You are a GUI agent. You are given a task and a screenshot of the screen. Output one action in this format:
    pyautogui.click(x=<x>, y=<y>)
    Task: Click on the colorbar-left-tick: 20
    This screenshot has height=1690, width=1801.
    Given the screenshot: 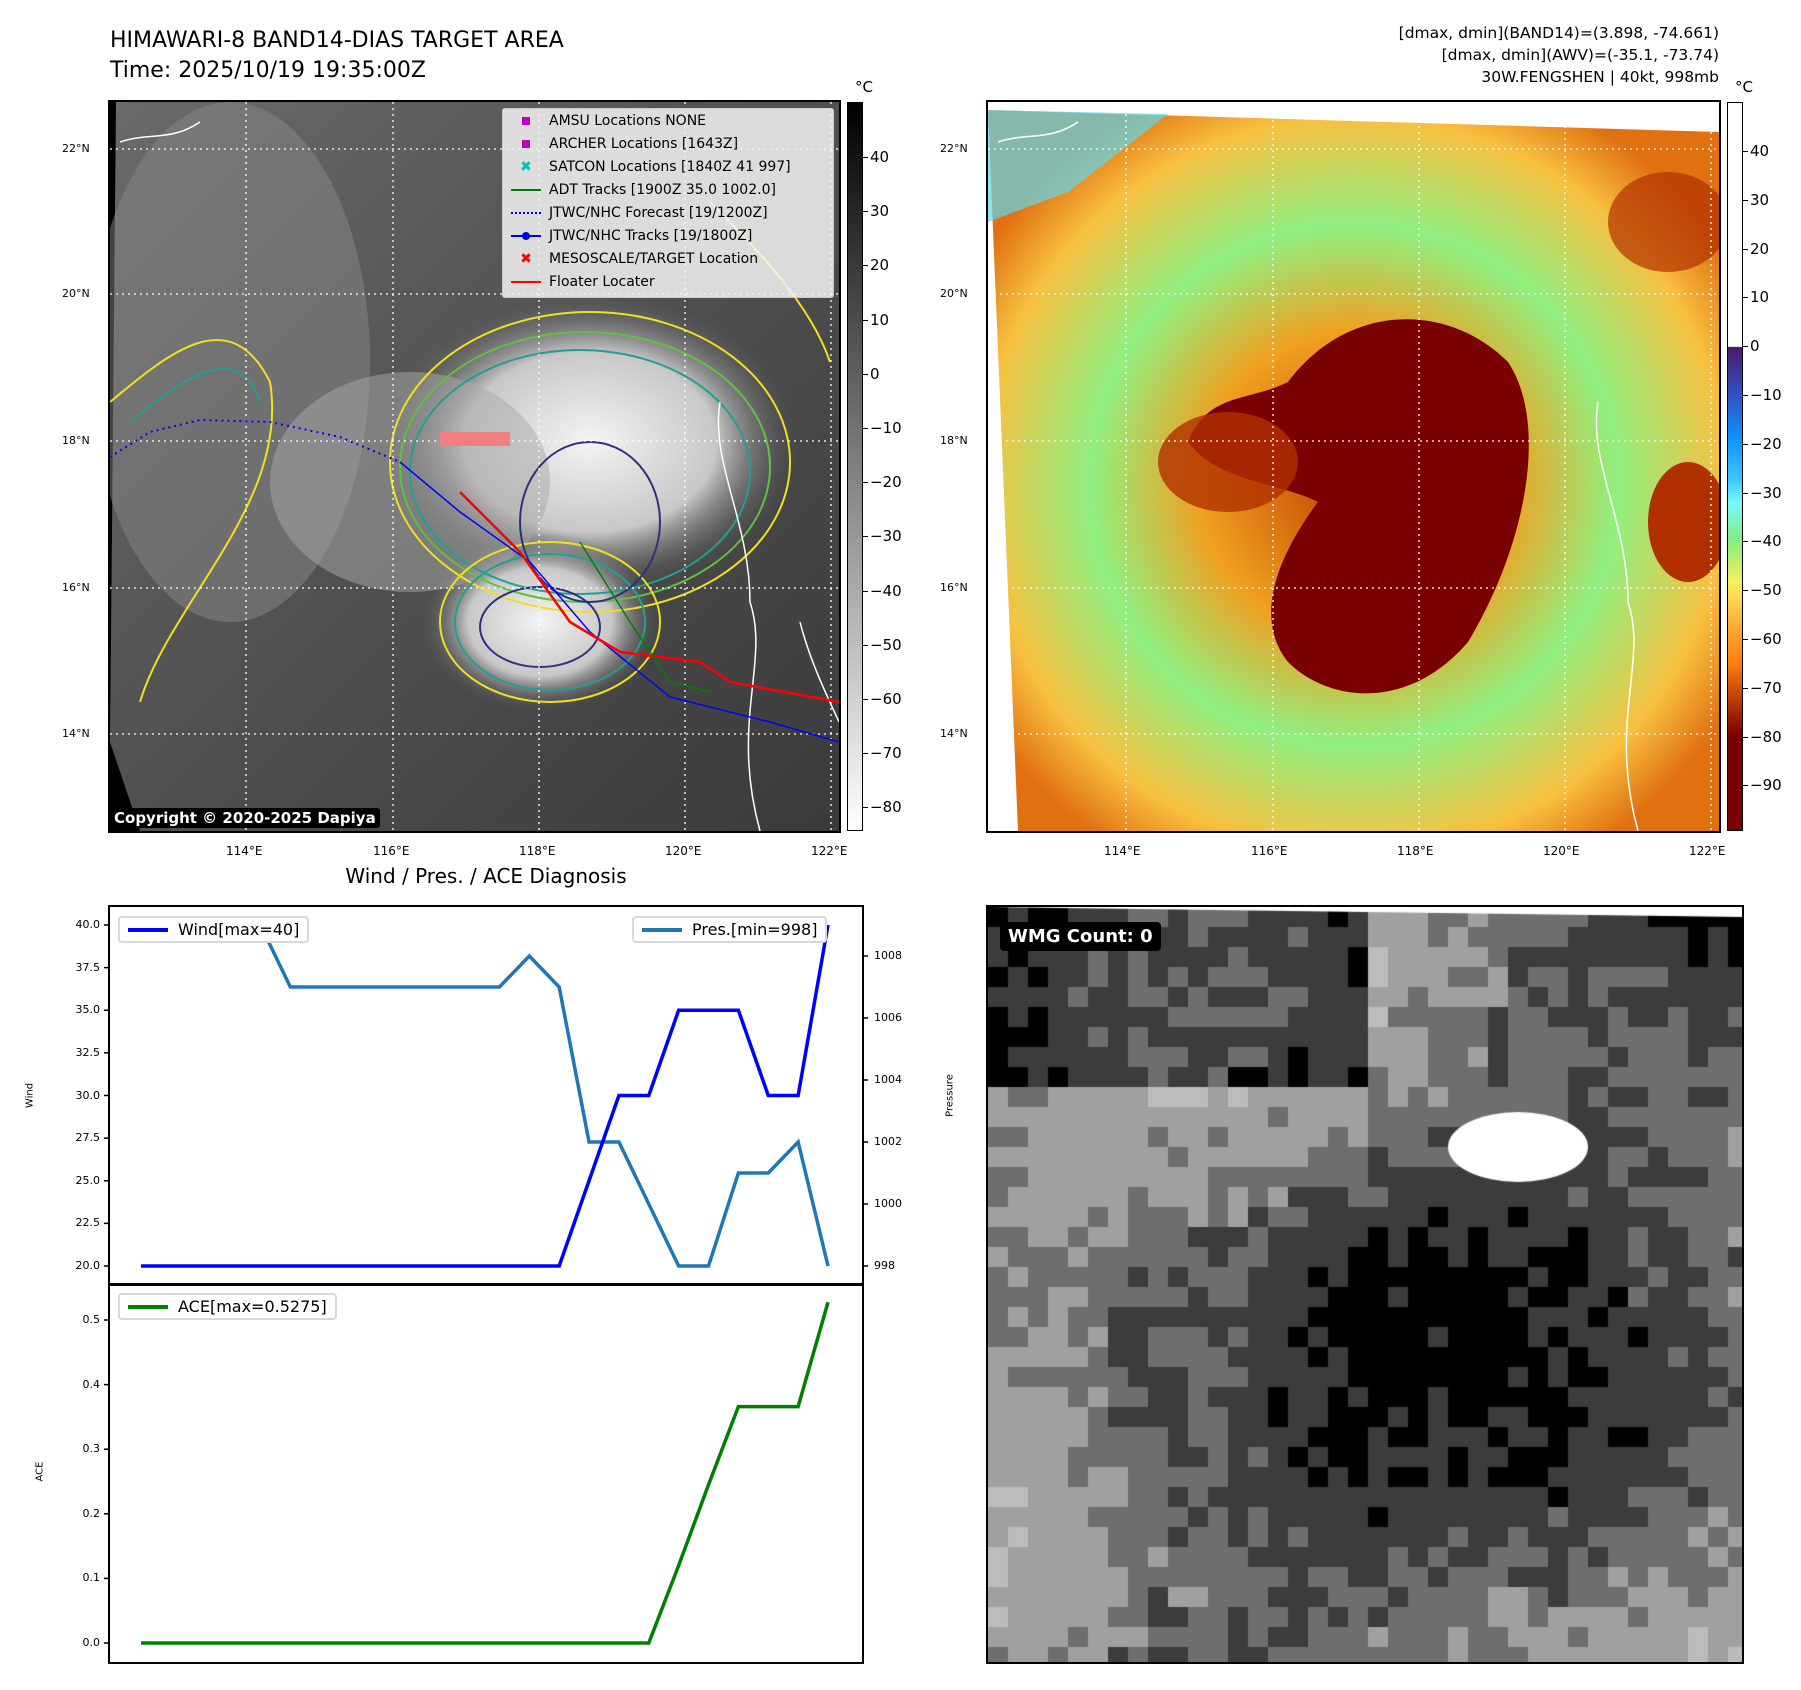 What is the action you would take?
    pyautogui.click(x=880, y=265)
    